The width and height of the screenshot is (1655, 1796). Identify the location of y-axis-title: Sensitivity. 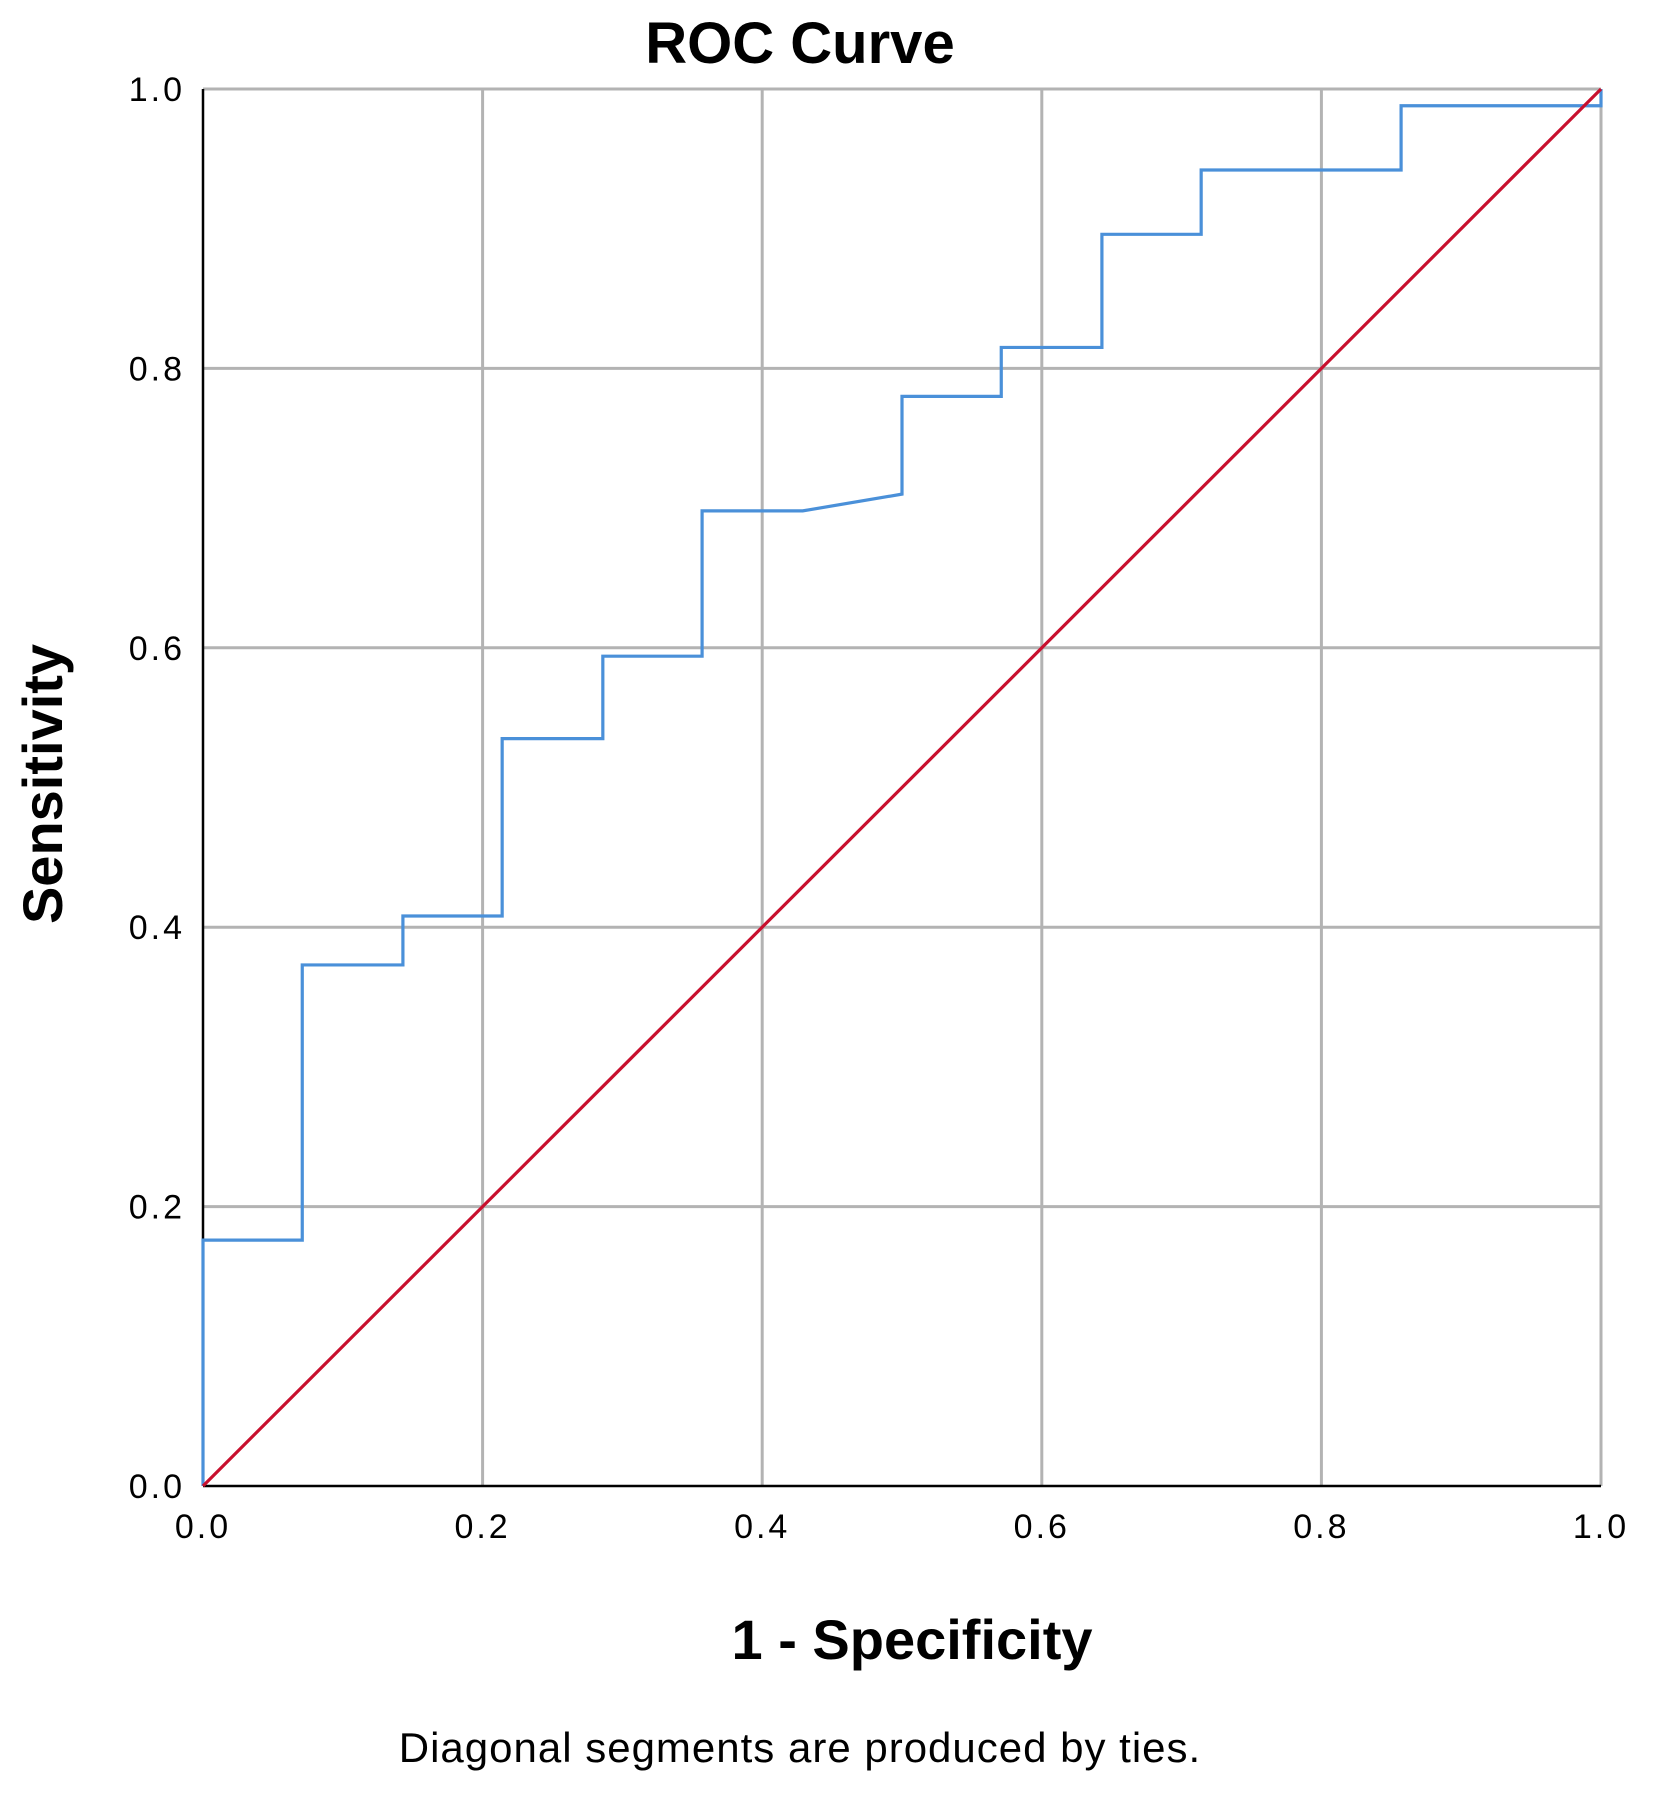
(42, 784).